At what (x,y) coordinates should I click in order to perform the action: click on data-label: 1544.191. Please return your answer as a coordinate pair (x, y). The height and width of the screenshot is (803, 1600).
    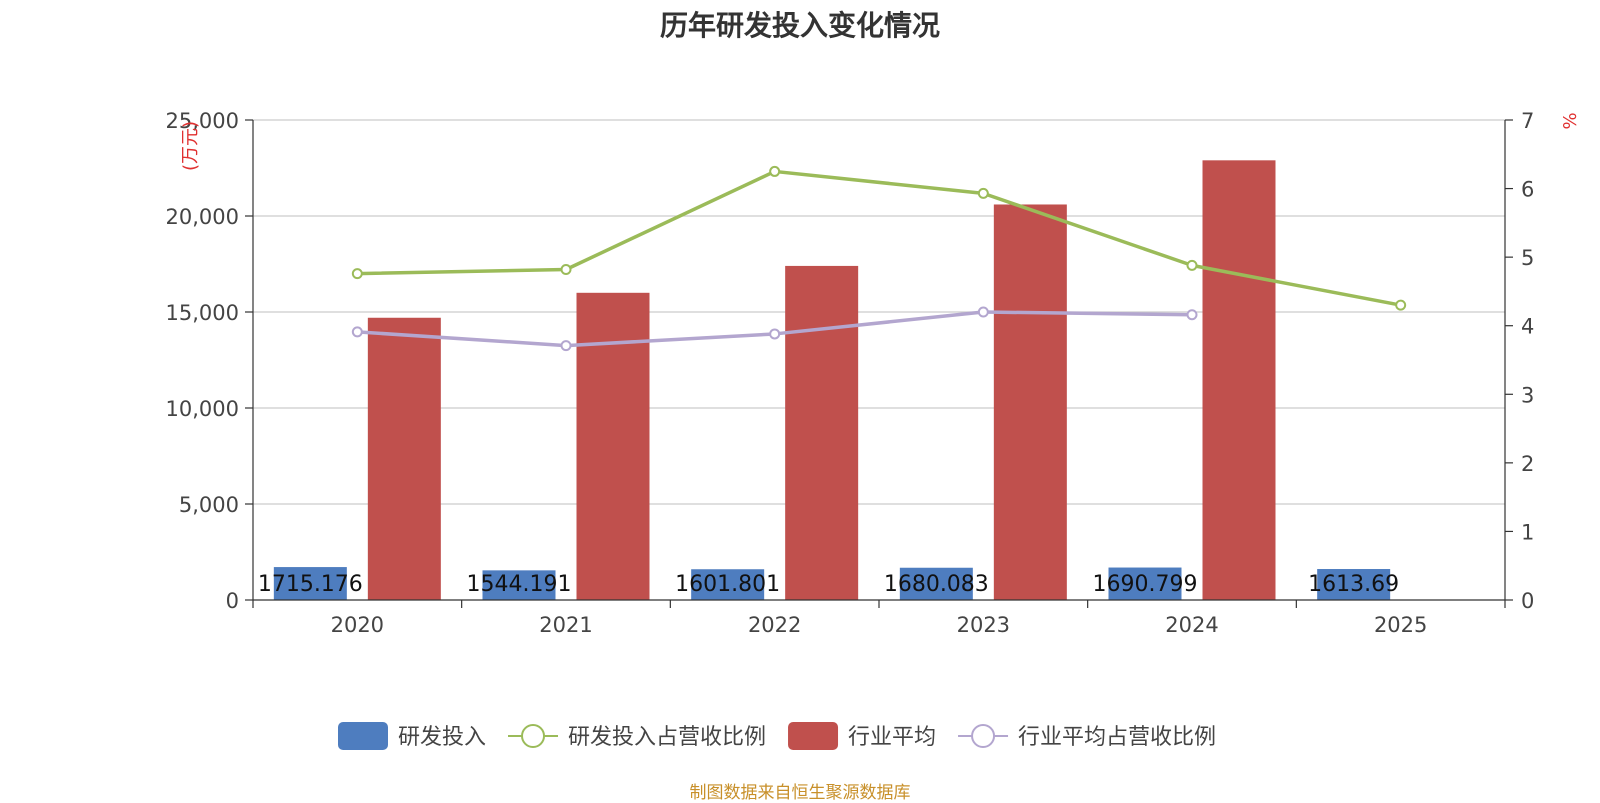
    Looking at the image, I should click on (519, 584).